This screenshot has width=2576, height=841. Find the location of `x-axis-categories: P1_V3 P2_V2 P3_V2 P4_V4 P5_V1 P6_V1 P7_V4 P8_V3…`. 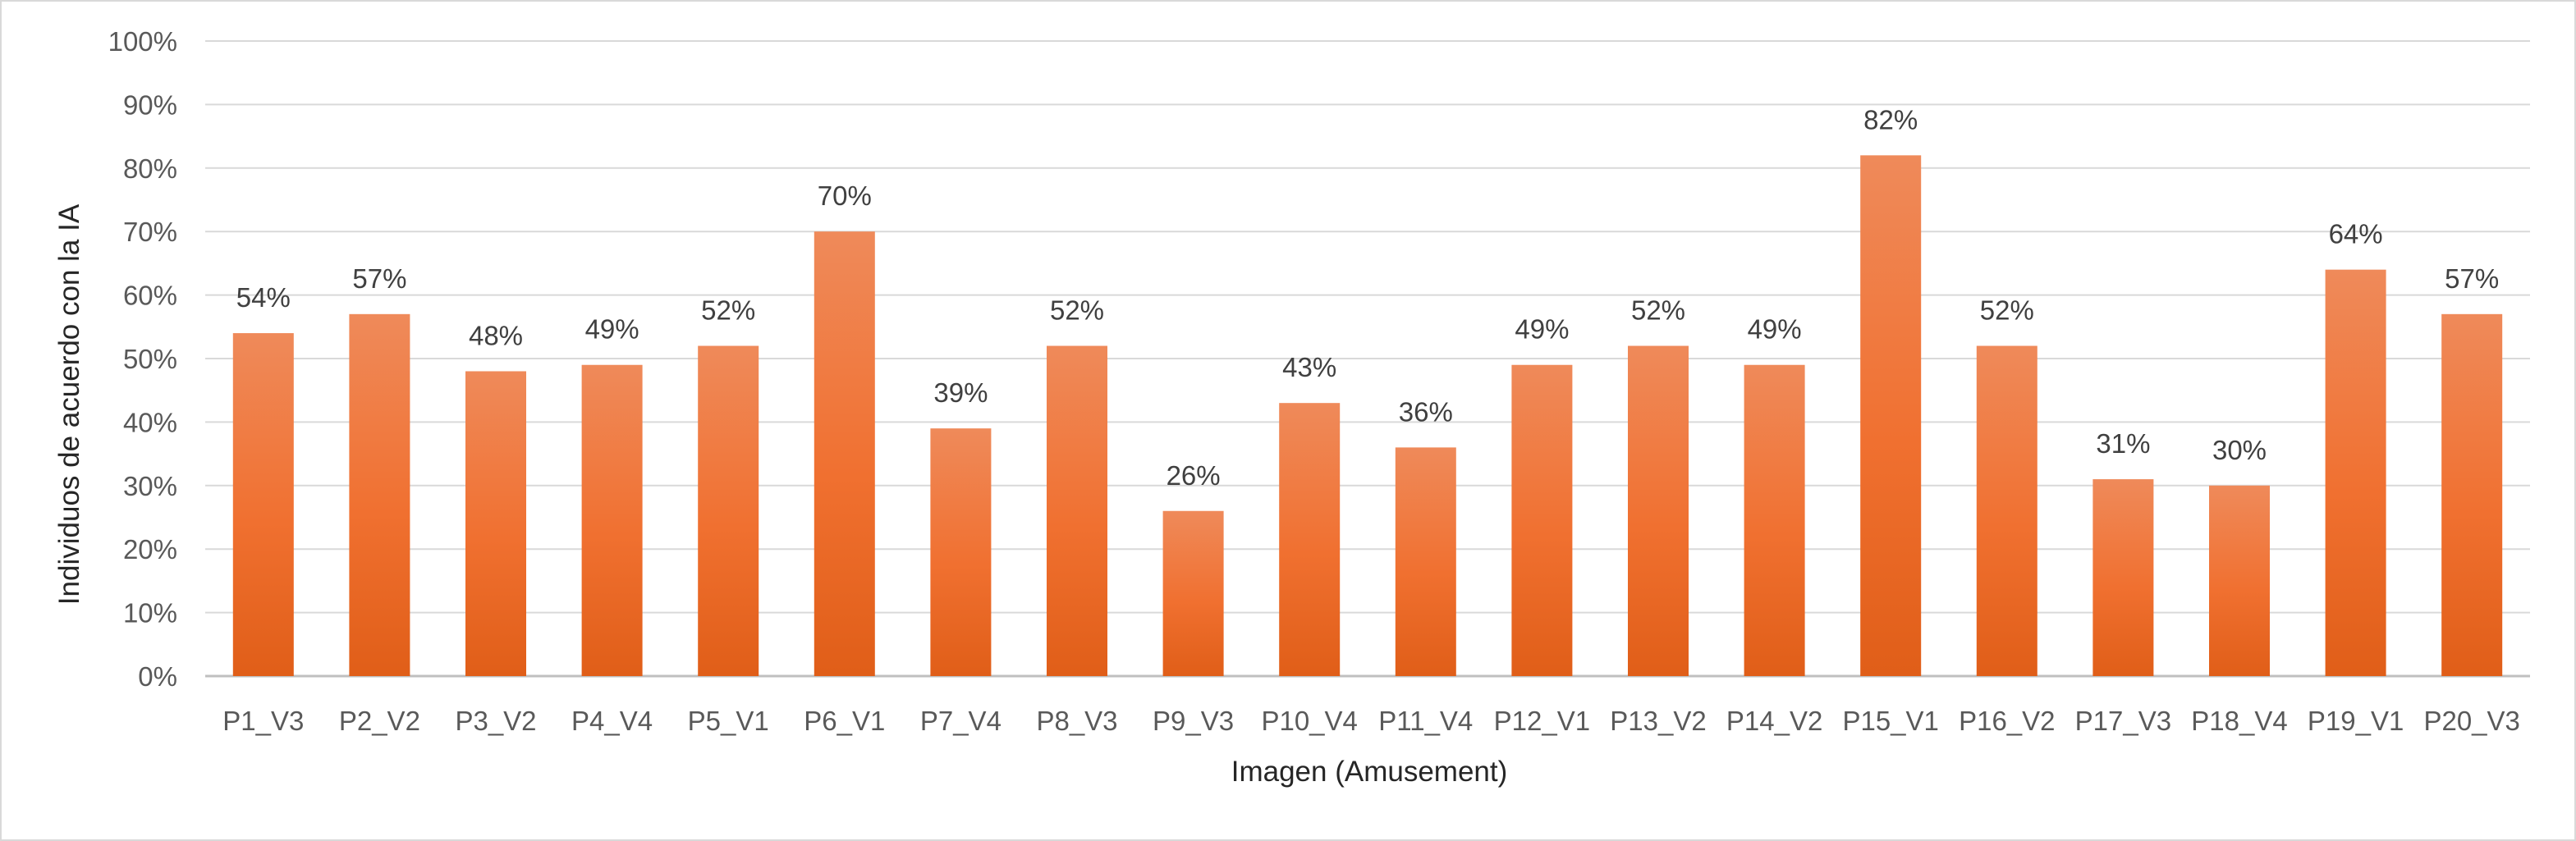

x-axis-categories: P1_V3 P2_V2 P3_V2 P4_V4 P5_V1 P6_V1 P7_V4 P8_V3… is located at coordinates (1371, 721).